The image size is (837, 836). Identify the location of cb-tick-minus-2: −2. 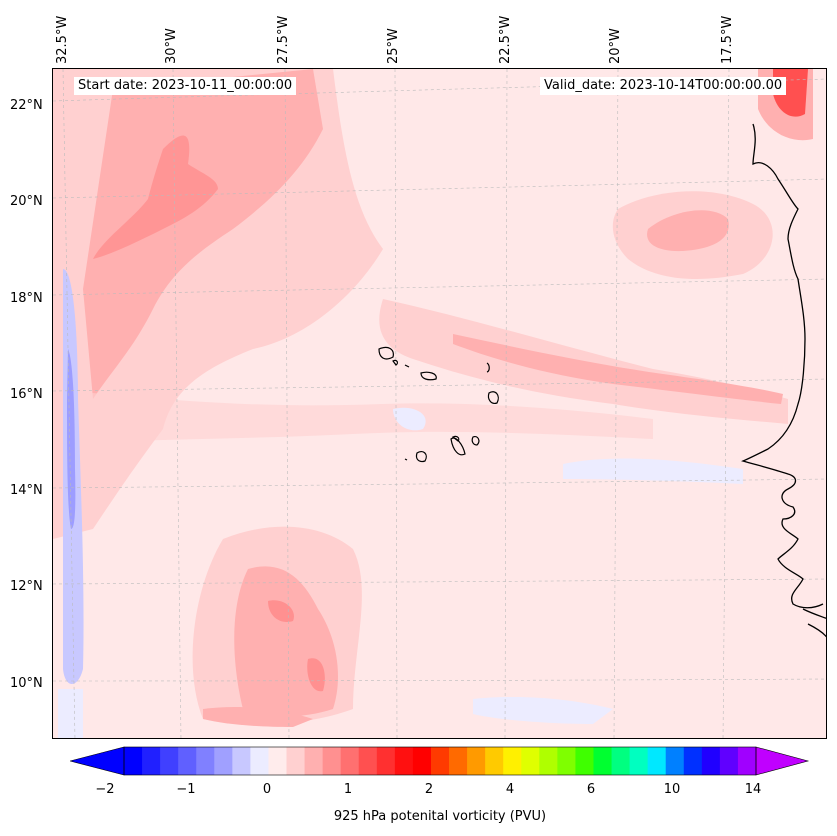
(105, 789).